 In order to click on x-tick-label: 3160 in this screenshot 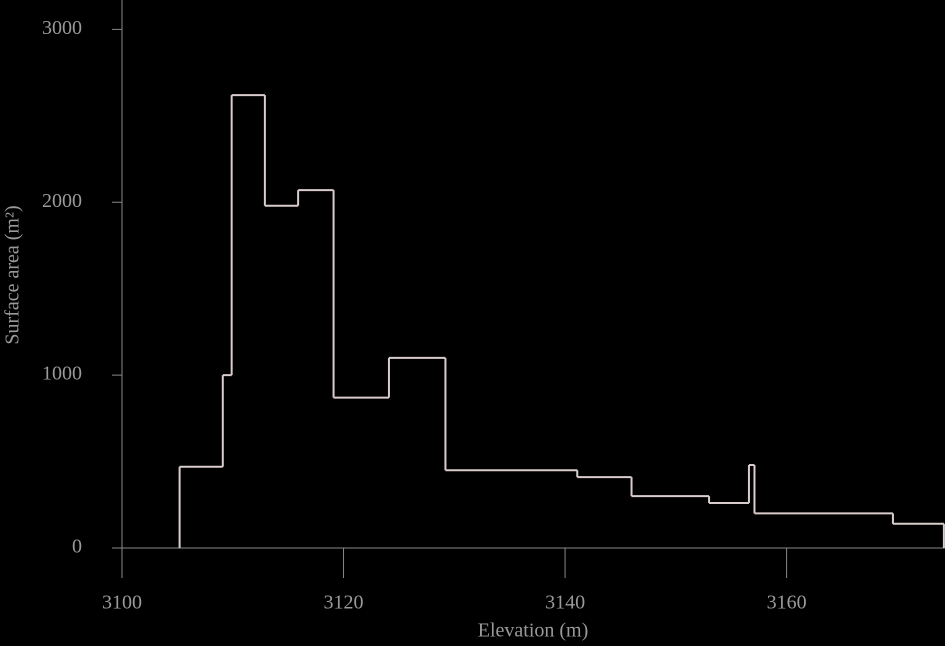, I will do `click(787, 603)`.